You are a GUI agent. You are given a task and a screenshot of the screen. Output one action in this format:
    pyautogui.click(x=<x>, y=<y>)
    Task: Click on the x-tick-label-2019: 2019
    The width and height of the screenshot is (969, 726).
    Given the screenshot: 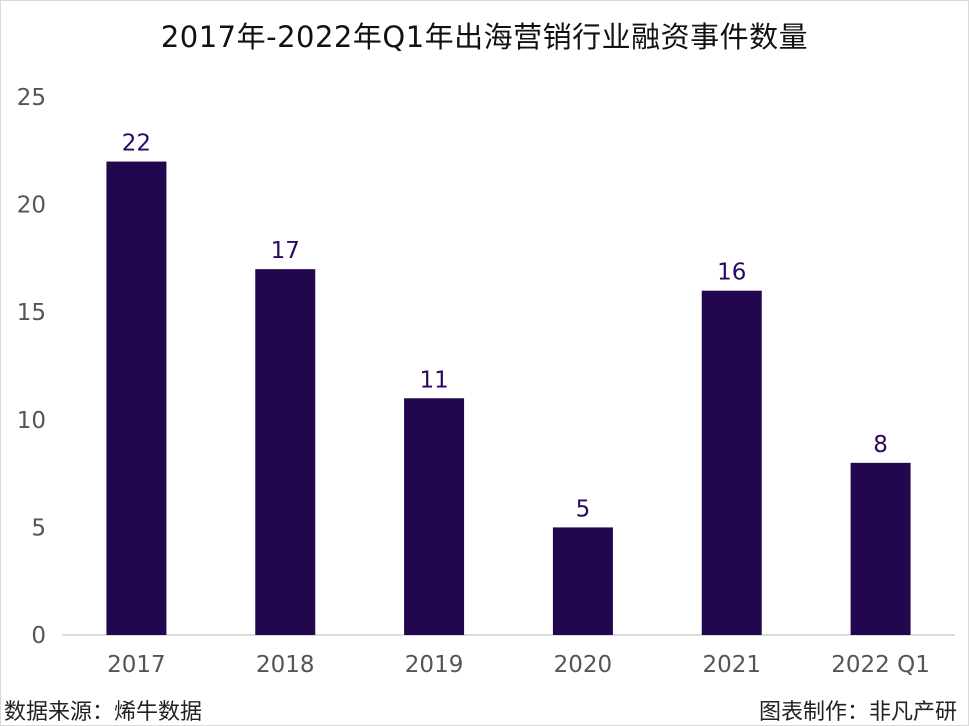 What is the action you would take?
    pyautogui.click(x=434, y=665)
    